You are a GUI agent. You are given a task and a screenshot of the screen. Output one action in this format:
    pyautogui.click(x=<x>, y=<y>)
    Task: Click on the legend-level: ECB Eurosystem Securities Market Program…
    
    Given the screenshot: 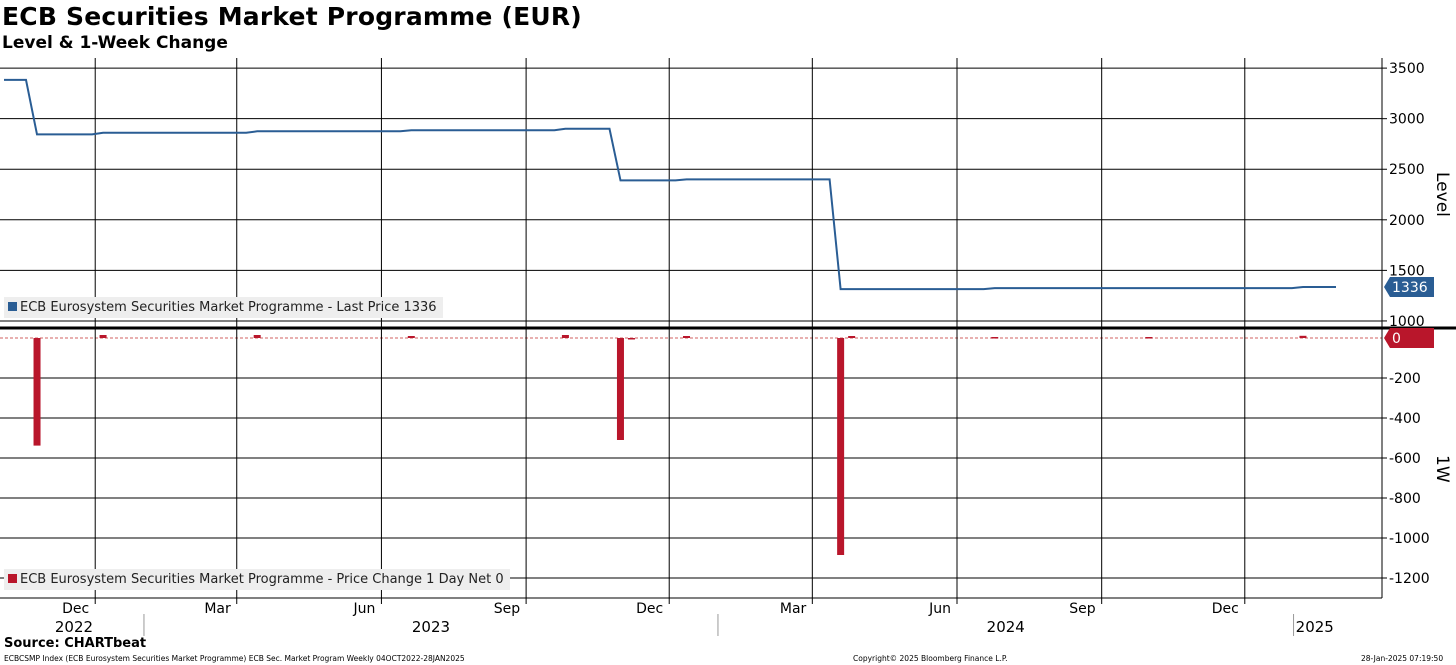 What is the action you would take?
    pyautogui.click(x=223, y=307)
    